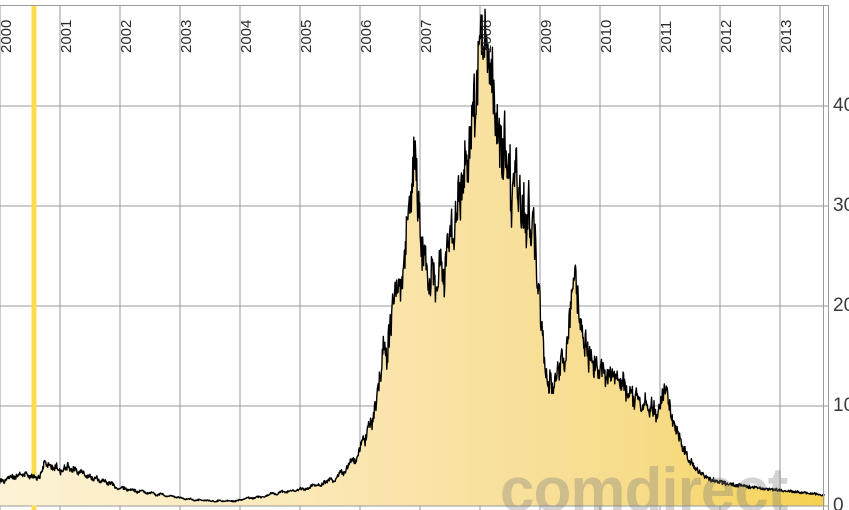  Describe the element at coordinates (66, 36) in the screenshot. I see `x-tick-label-2001: 2001` at that location.